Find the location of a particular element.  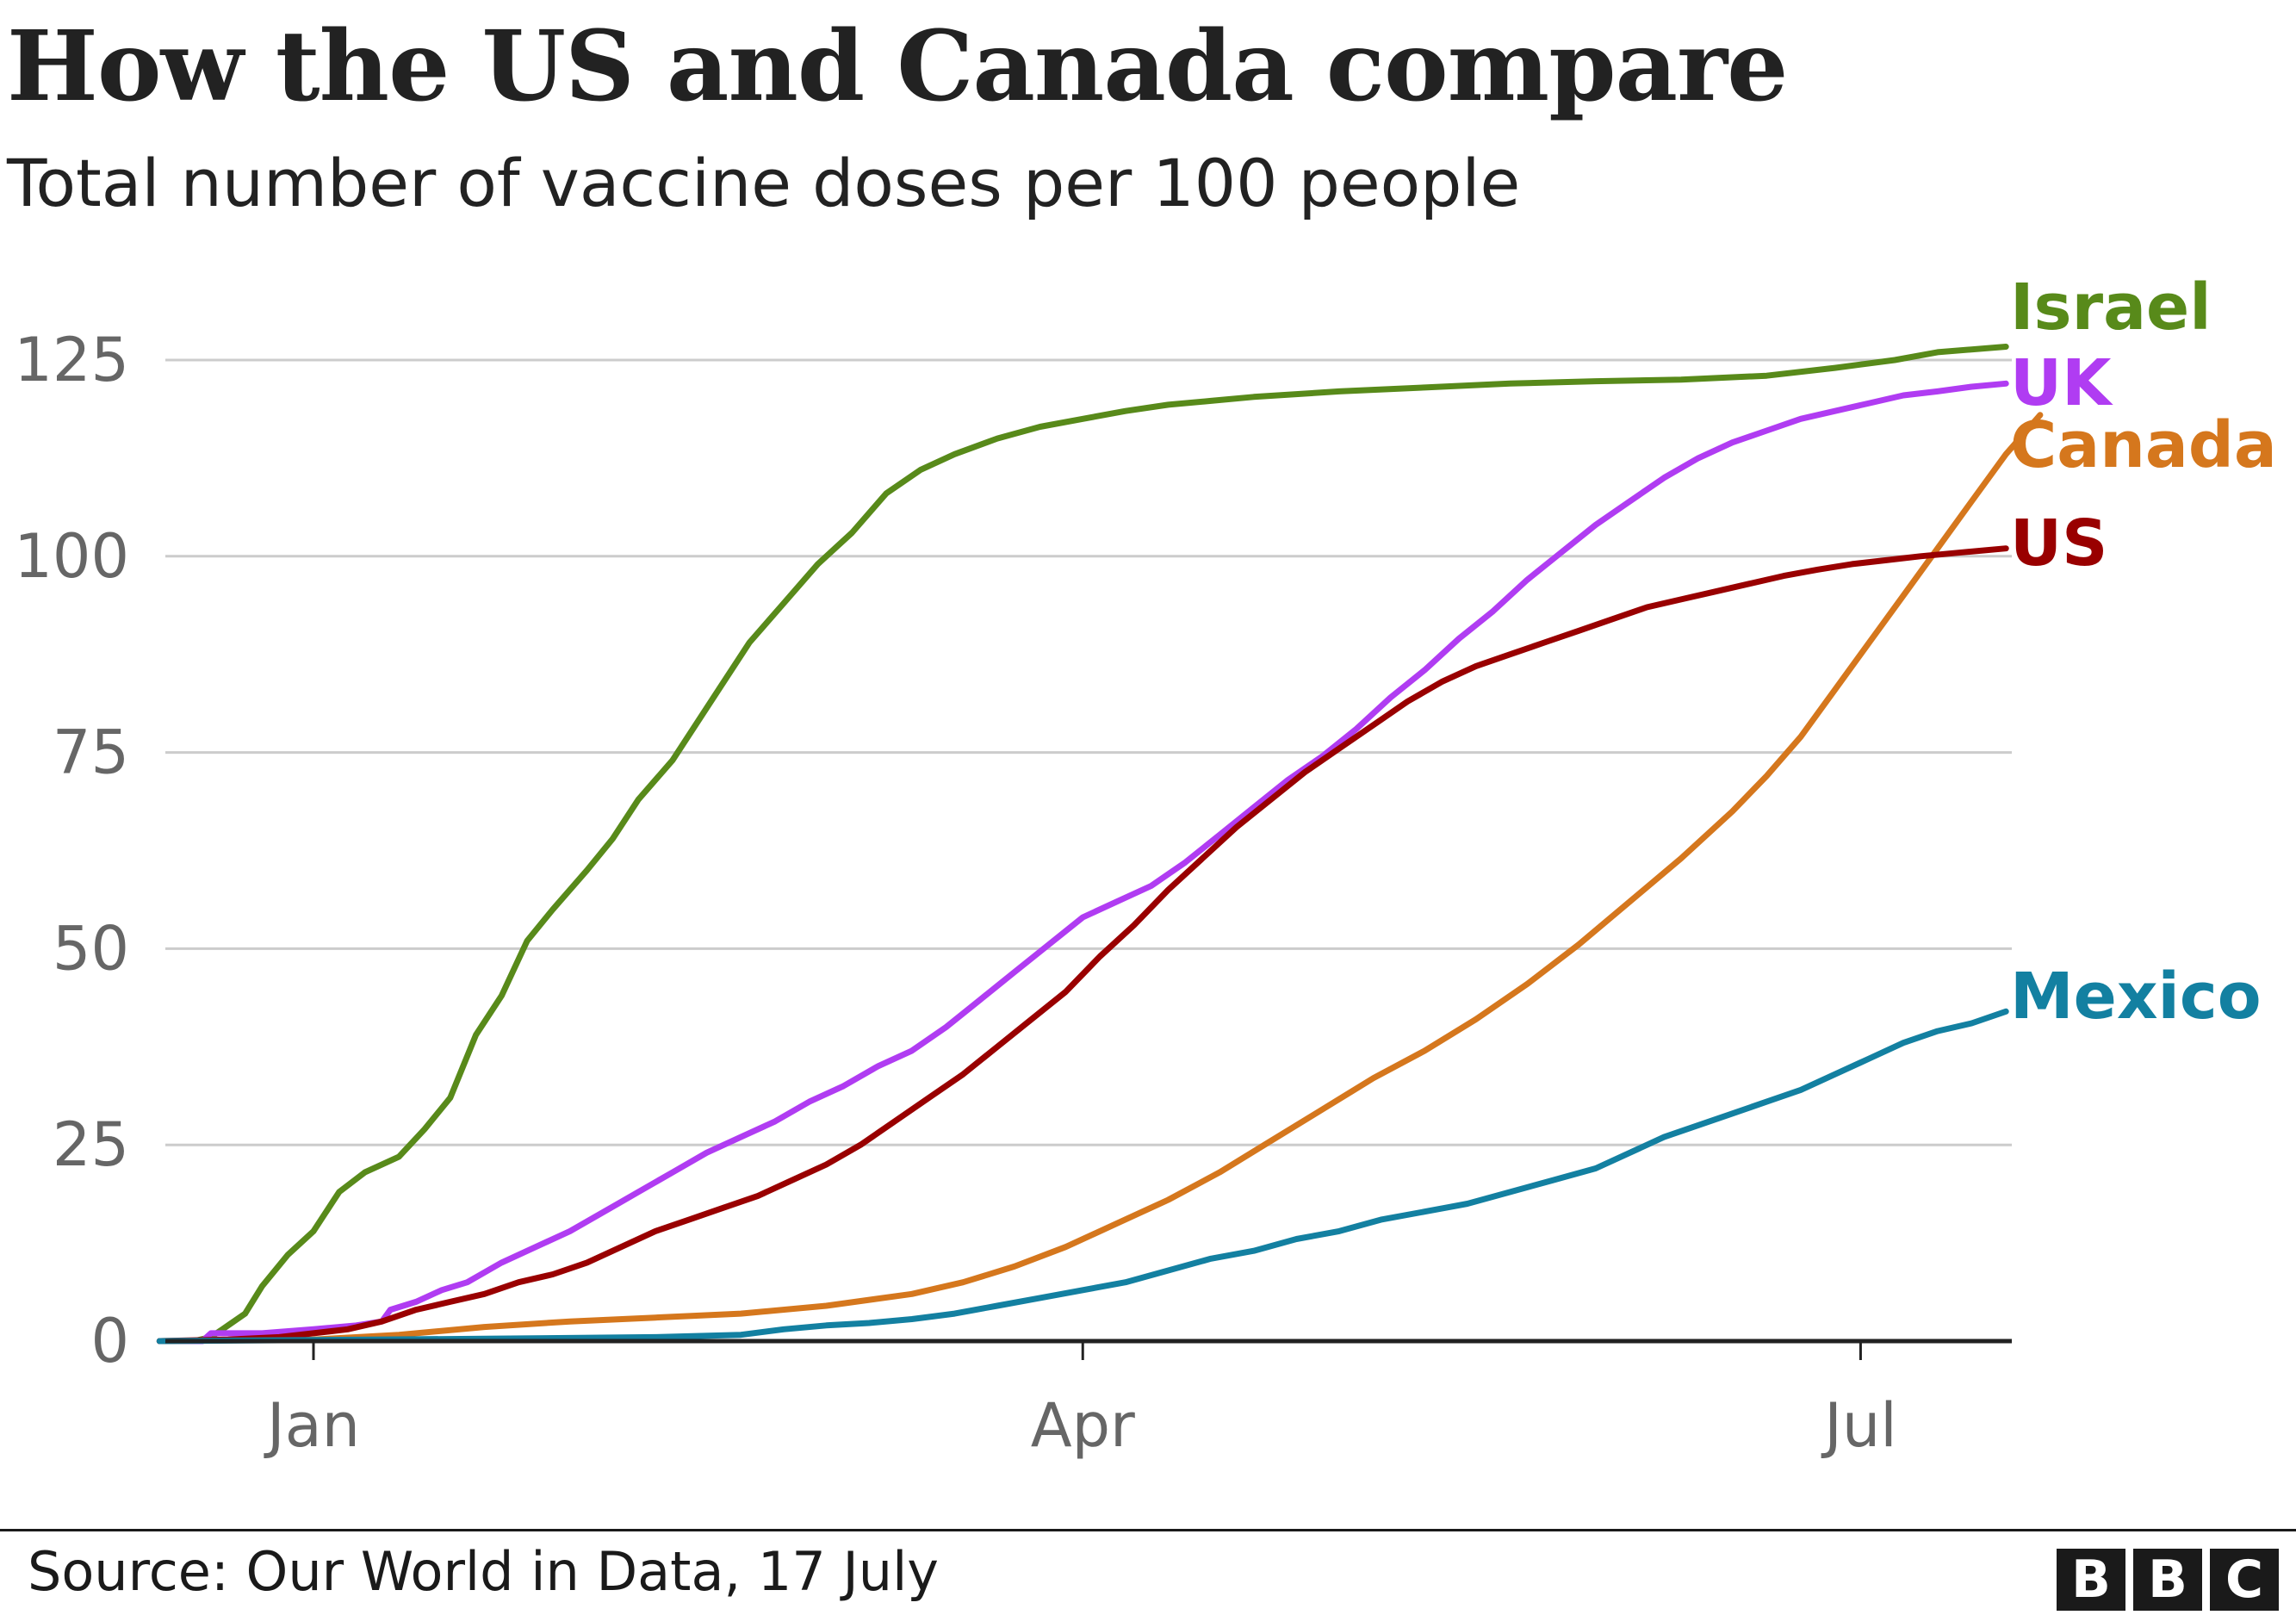

logo-letter-b1: B is located at coordinates (2091, 1580).